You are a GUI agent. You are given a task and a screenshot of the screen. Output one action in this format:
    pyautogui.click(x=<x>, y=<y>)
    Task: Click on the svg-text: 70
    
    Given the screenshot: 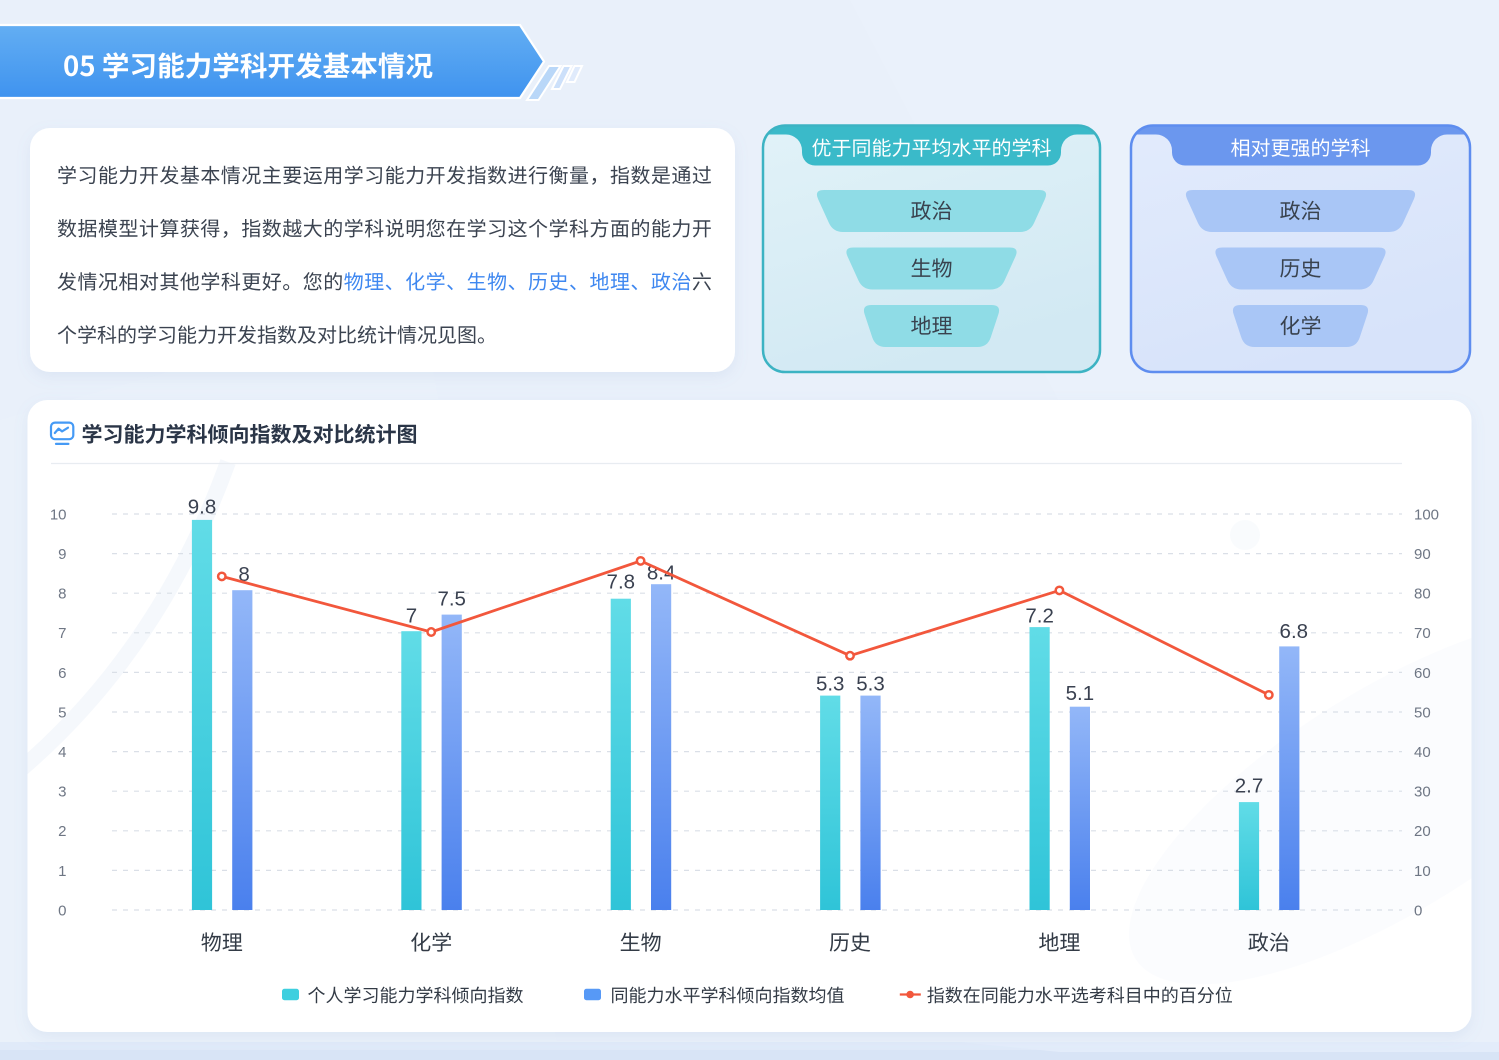 What is the action you would take?
    pyautogui.click(x=1422, y=633)
    